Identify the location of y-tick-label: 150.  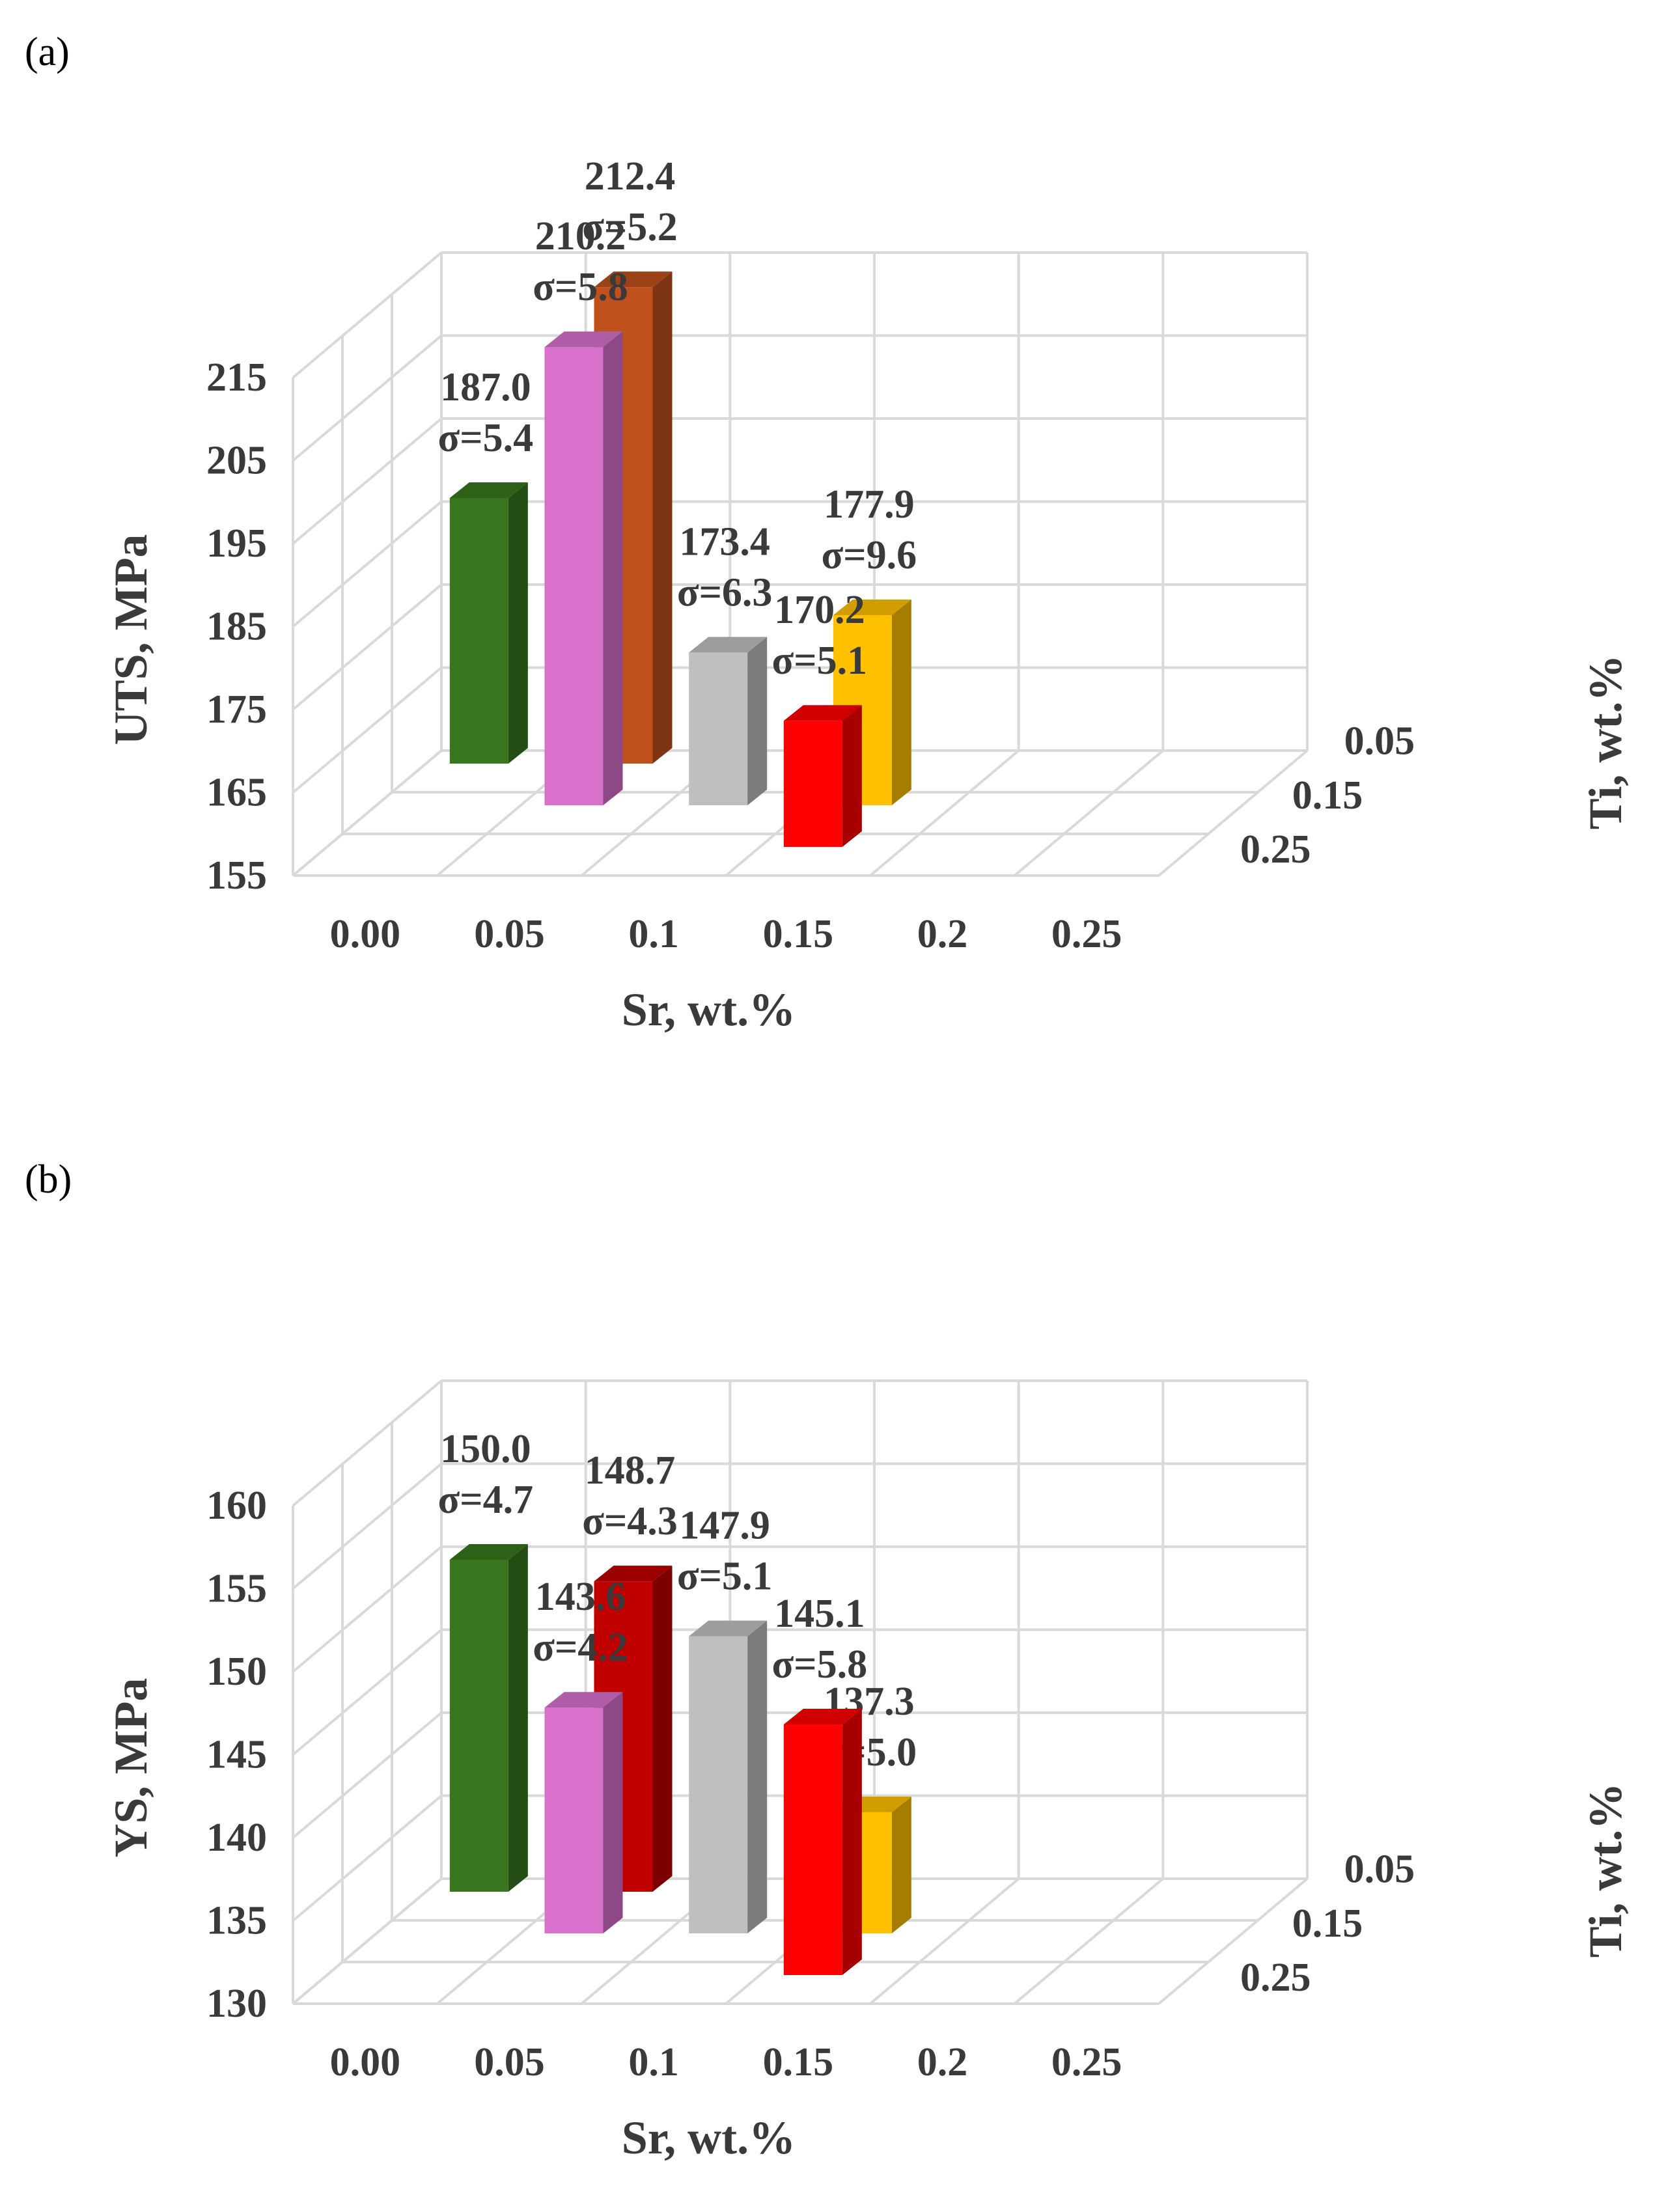
(236, 1672).